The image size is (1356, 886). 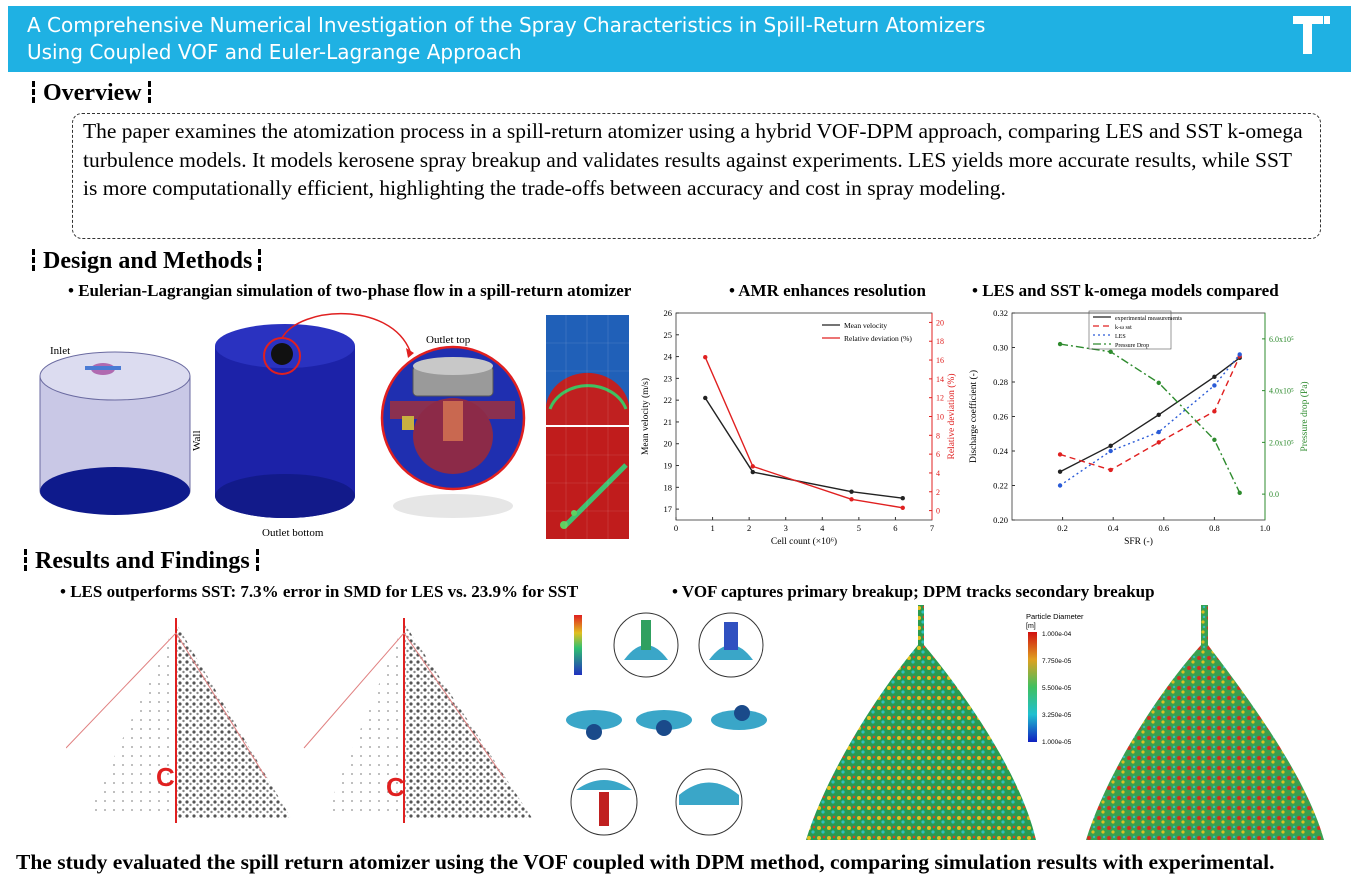 I want to click on overview-heading-text: Overview, so click(x=92, y=93).